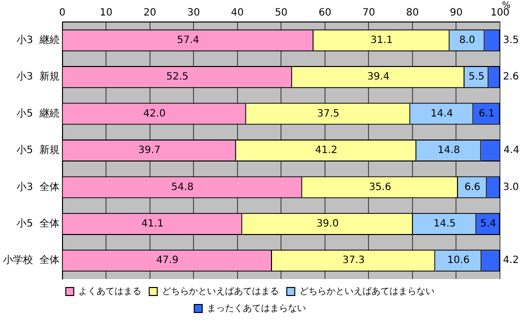 The width and height of the screenshot is (522, 323). Describe the element at coordinates (149, 150) in the screenshot. I see `data-label: 39.7` at that location.